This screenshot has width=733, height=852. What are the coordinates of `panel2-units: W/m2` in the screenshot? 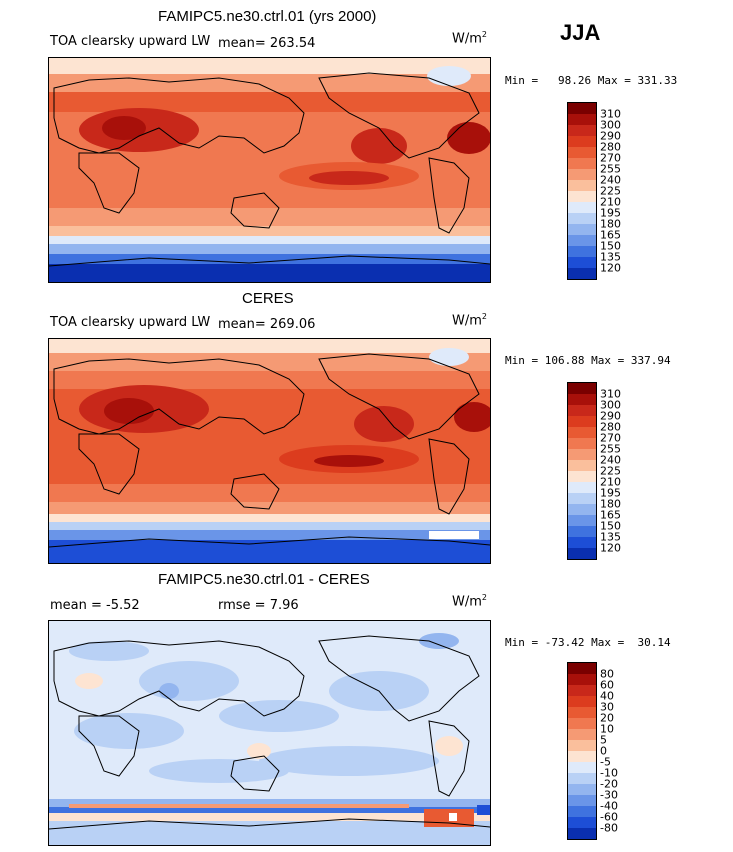 It's located at (469, 320).